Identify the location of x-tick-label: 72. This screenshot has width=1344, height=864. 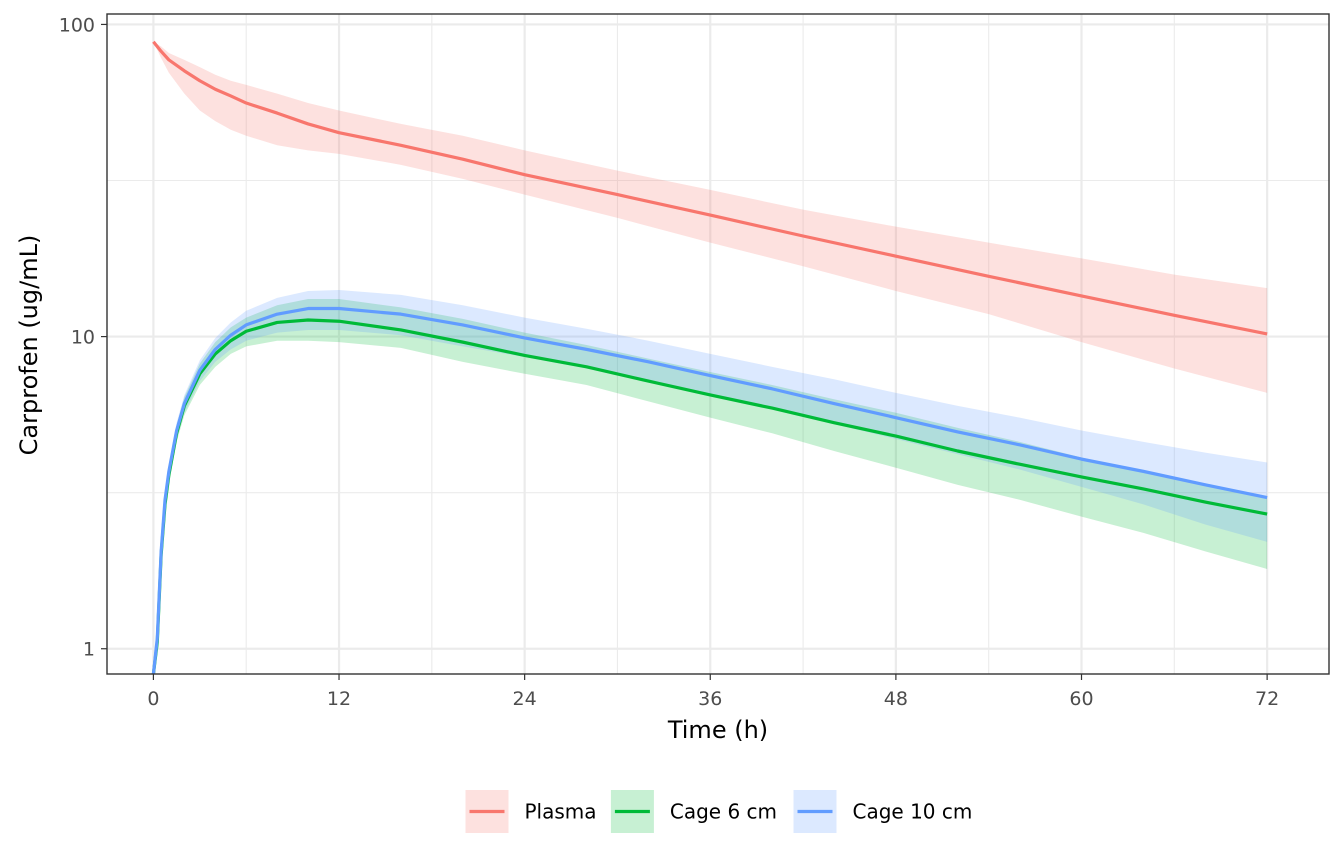
(1267, 699).